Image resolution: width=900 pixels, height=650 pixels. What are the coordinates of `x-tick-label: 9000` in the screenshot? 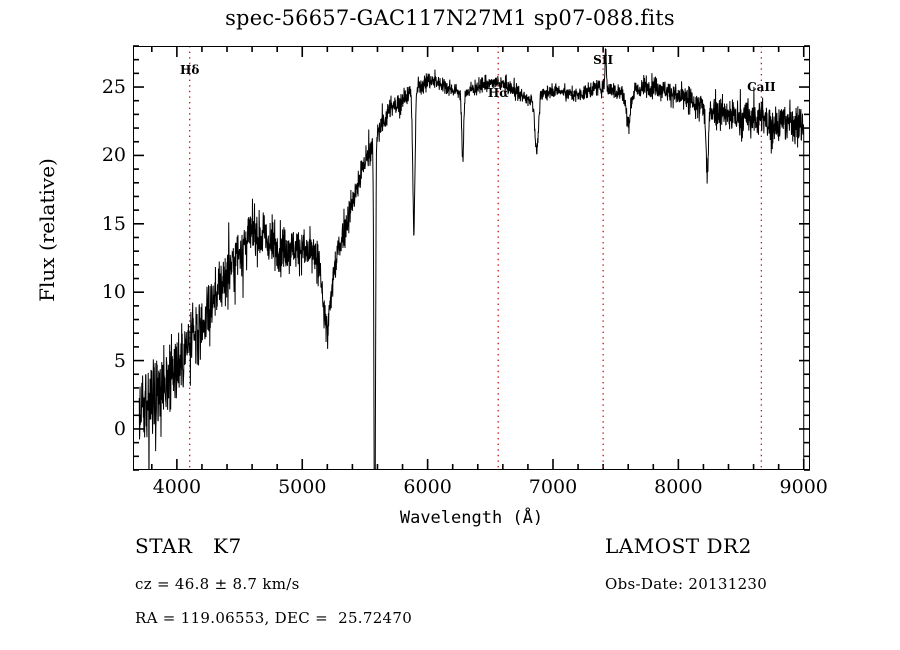 It's located at (803, 487).